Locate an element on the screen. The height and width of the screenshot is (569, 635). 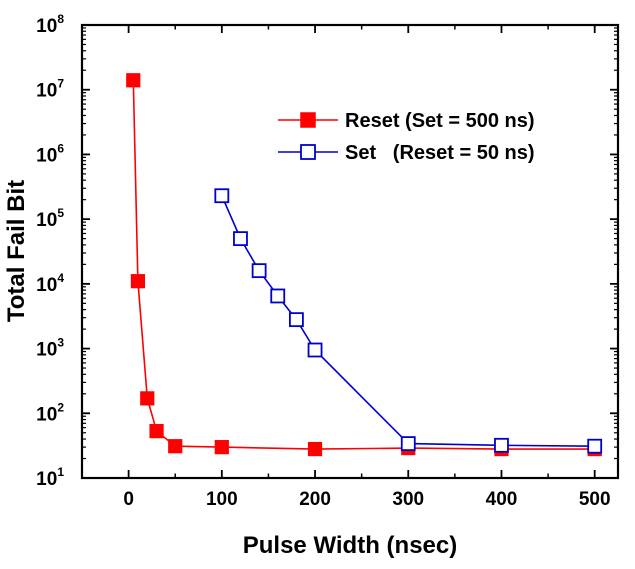
y-tick-exponent: 4 is located at coordinates (60, 278).